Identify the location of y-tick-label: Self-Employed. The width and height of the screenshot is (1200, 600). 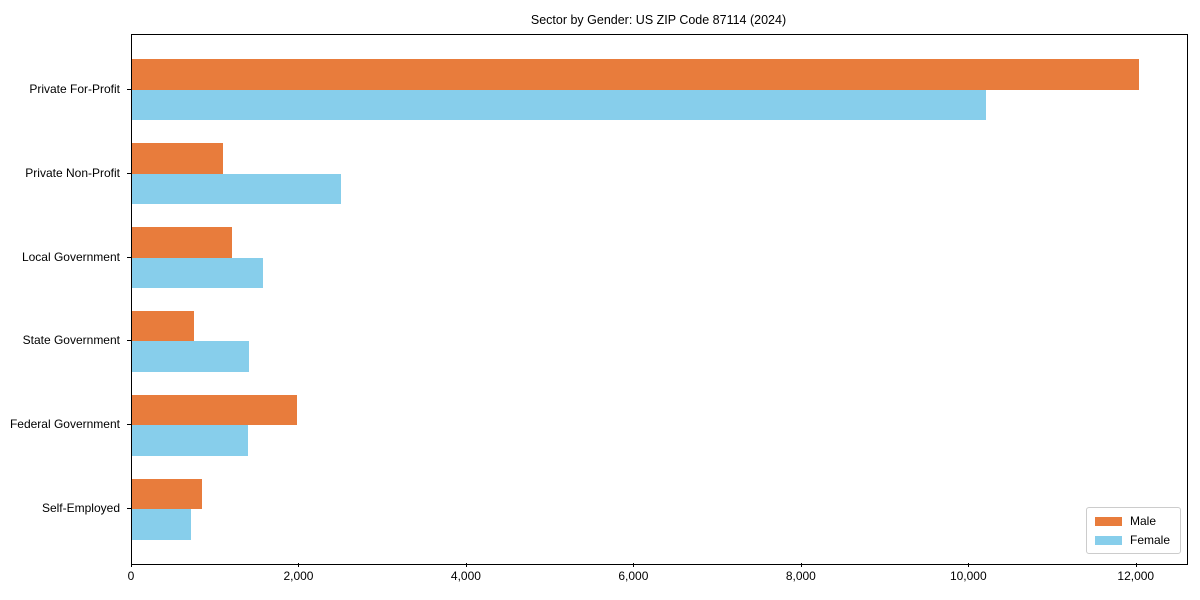
(80, 508).